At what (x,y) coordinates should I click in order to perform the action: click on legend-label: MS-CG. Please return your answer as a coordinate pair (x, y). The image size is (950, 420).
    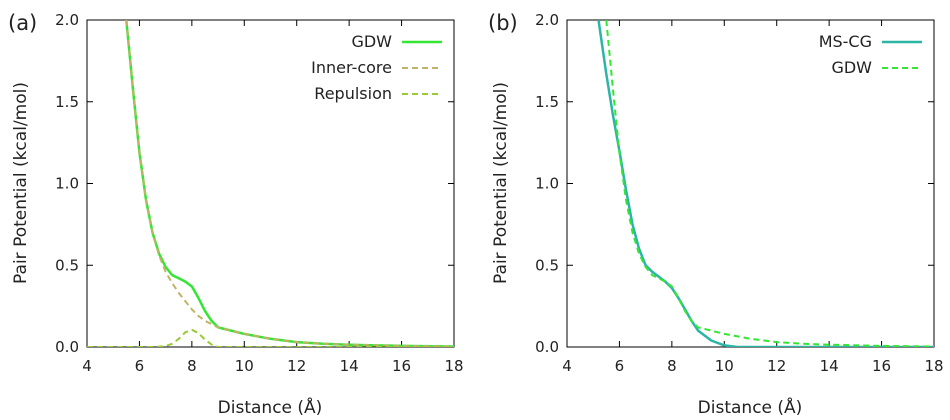
    Looking at the image, I should click on (845, 41).